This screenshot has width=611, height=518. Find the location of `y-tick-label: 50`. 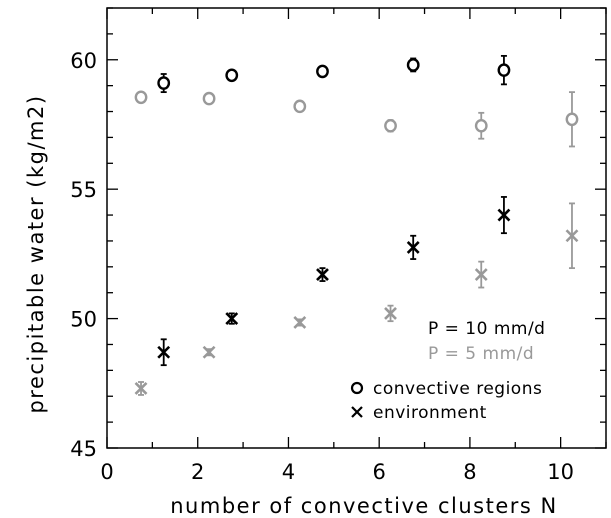

y-tick-label: 50 is located at coordinates (83, 320).